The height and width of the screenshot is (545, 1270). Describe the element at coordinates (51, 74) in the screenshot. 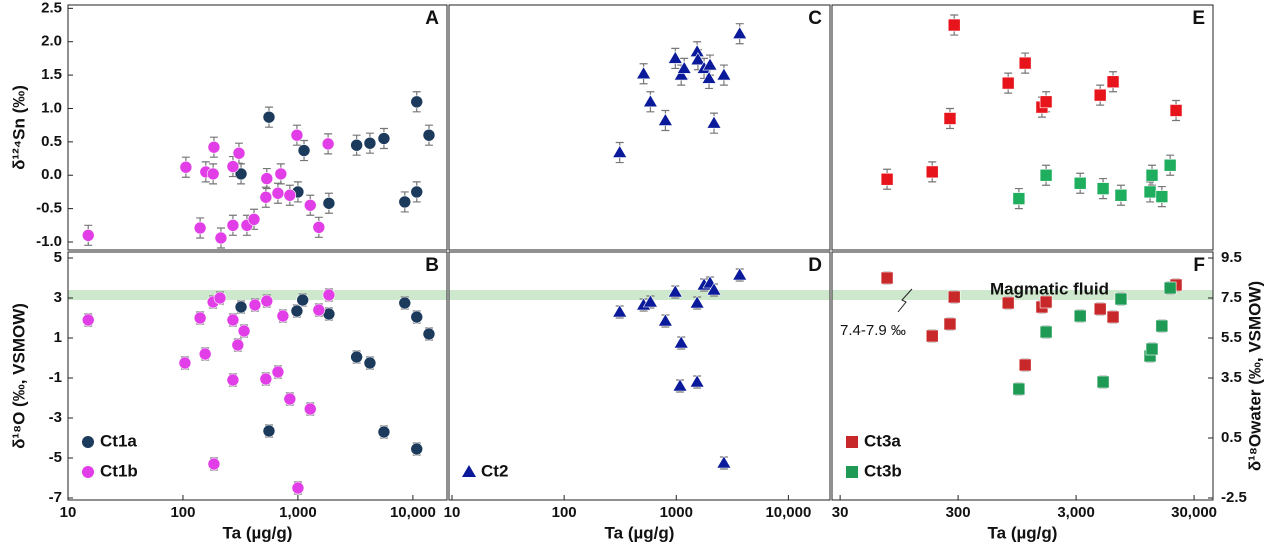

I see `y-tick-label: 1.5` at that location.